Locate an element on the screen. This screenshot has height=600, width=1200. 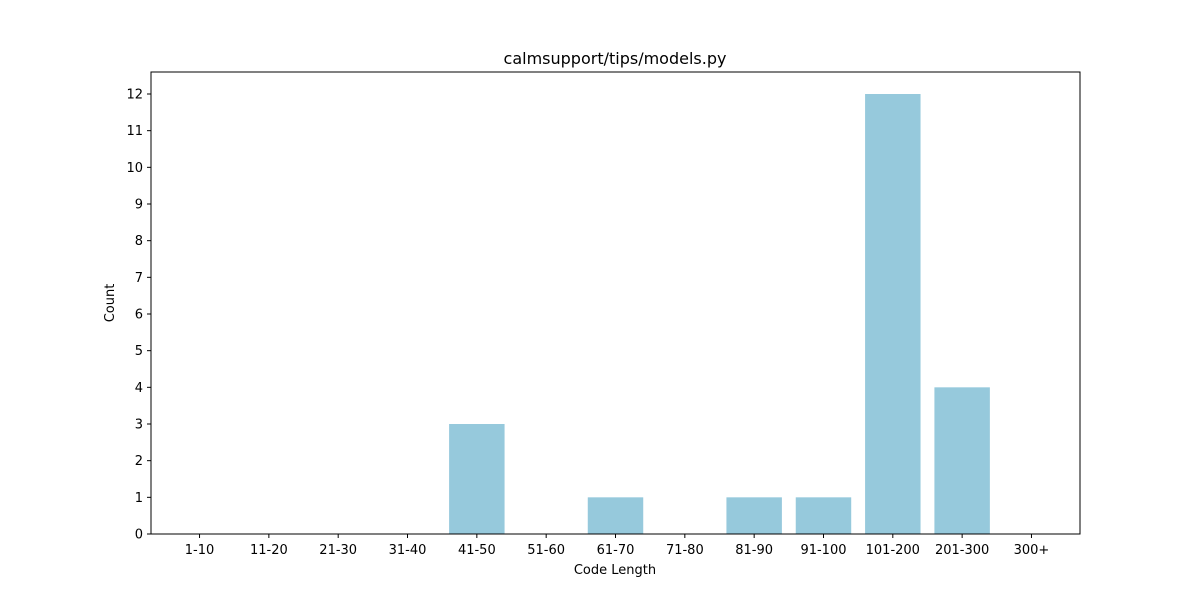
x-tick-label: 71-80 is located at coordinates (685, 550).